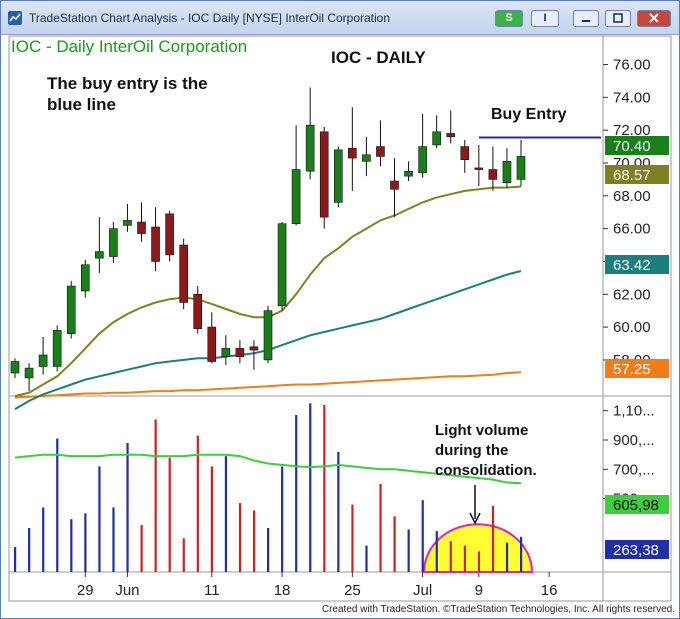 The height and width of the screenshot is (619, 680). Describe the element at coordinates (632, 65) in the screenshot. I see `price-tick-label: 76.00` at that location.